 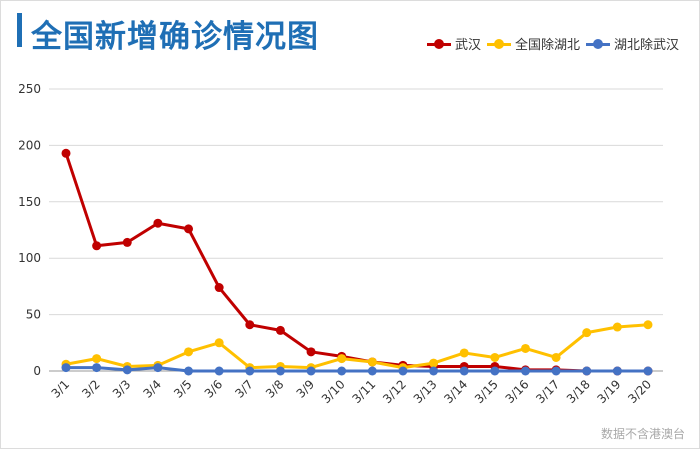 What do you see at coordinates (639, 391) in the screenshot?
I see `x-tick-label: 3/20` at bounding box center [639, 391].